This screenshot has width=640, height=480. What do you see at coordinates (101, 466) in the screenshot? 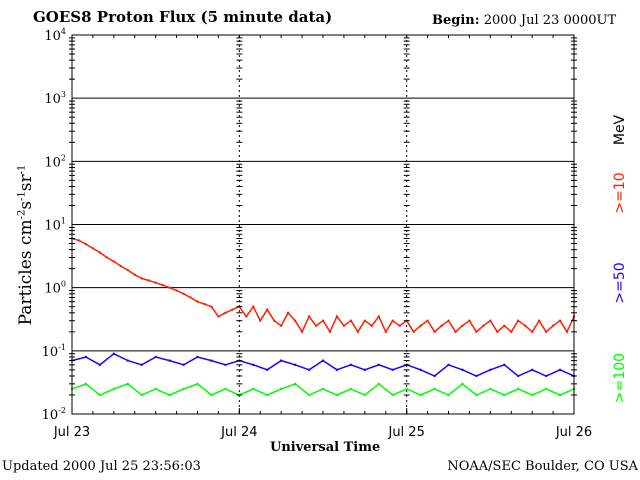
I see `updated-timestamp: Updated 2000 Jul 25 23:56:03` at bounding box center [101, 466].